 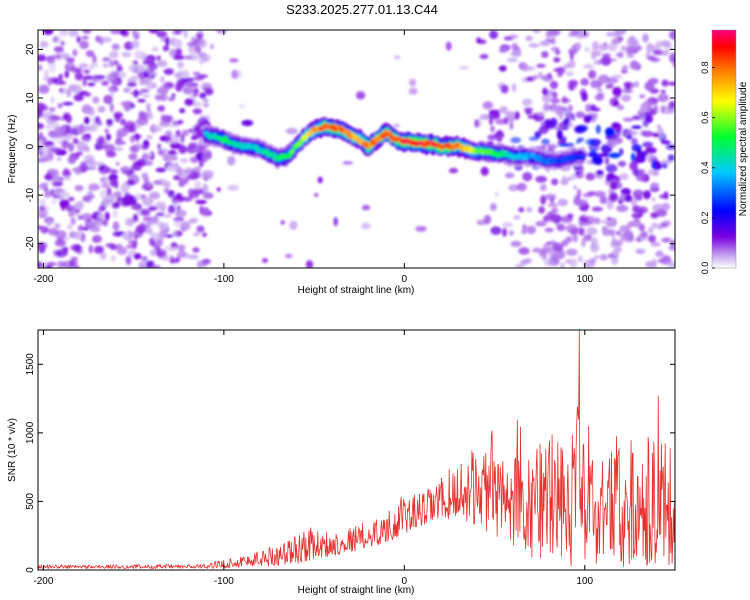 I want to click on heatmap-ridge-blob, so click(x=582, y=156).